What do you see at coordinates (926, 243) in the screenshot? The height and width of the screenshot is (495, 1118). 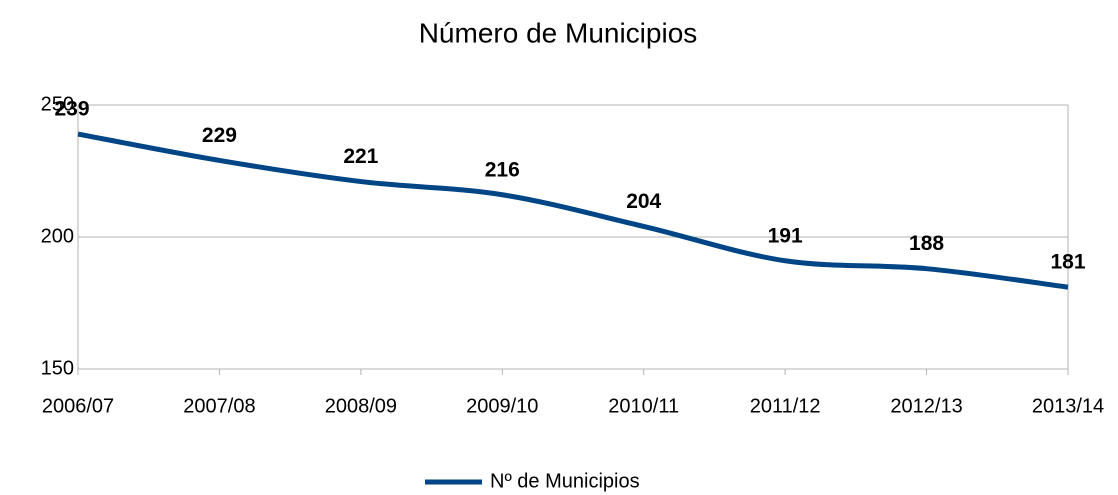 I see `data-label: 188` at bounding box center [926, 243].